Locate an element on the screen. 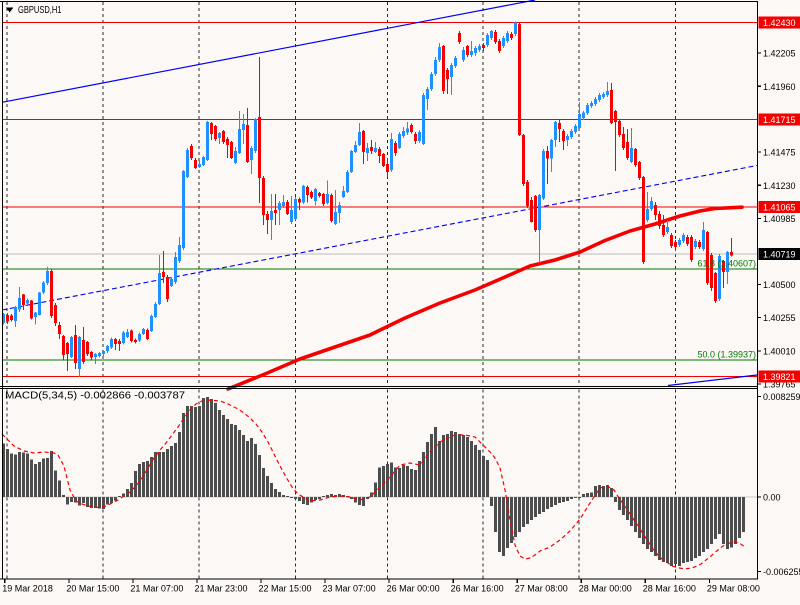 The image size is (800, 605). svg-text: 1.41065 is located at coordinates (779, 208).